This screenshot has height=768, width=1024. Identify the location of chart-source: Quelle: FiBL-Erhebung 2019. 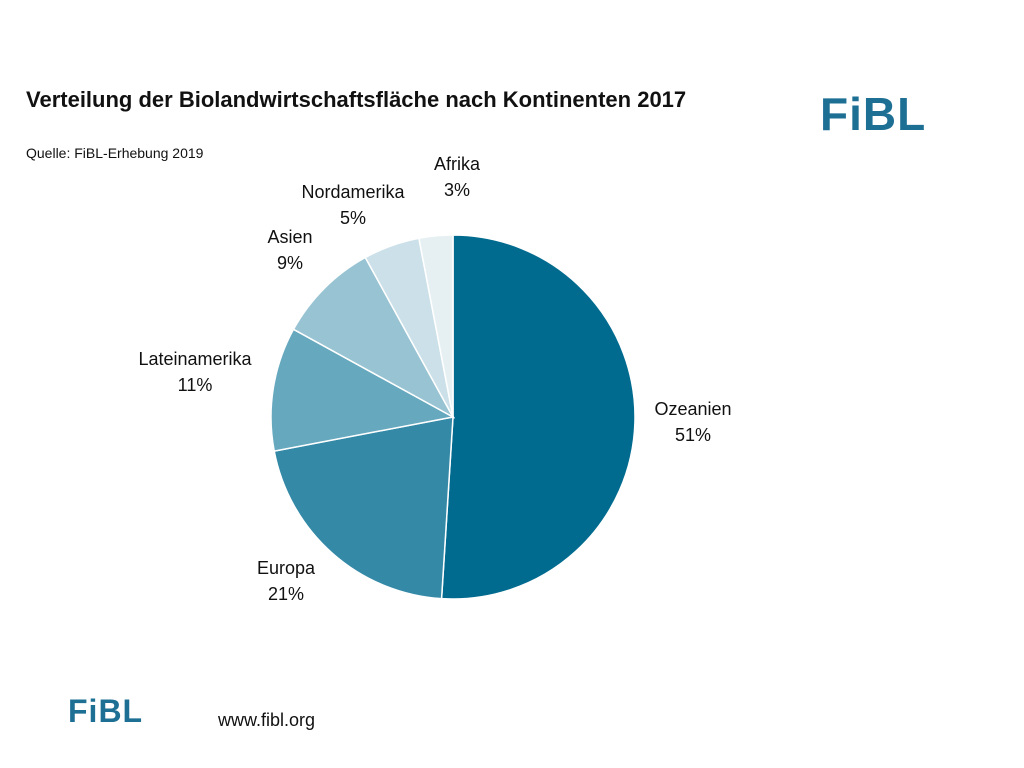
(115, 153).